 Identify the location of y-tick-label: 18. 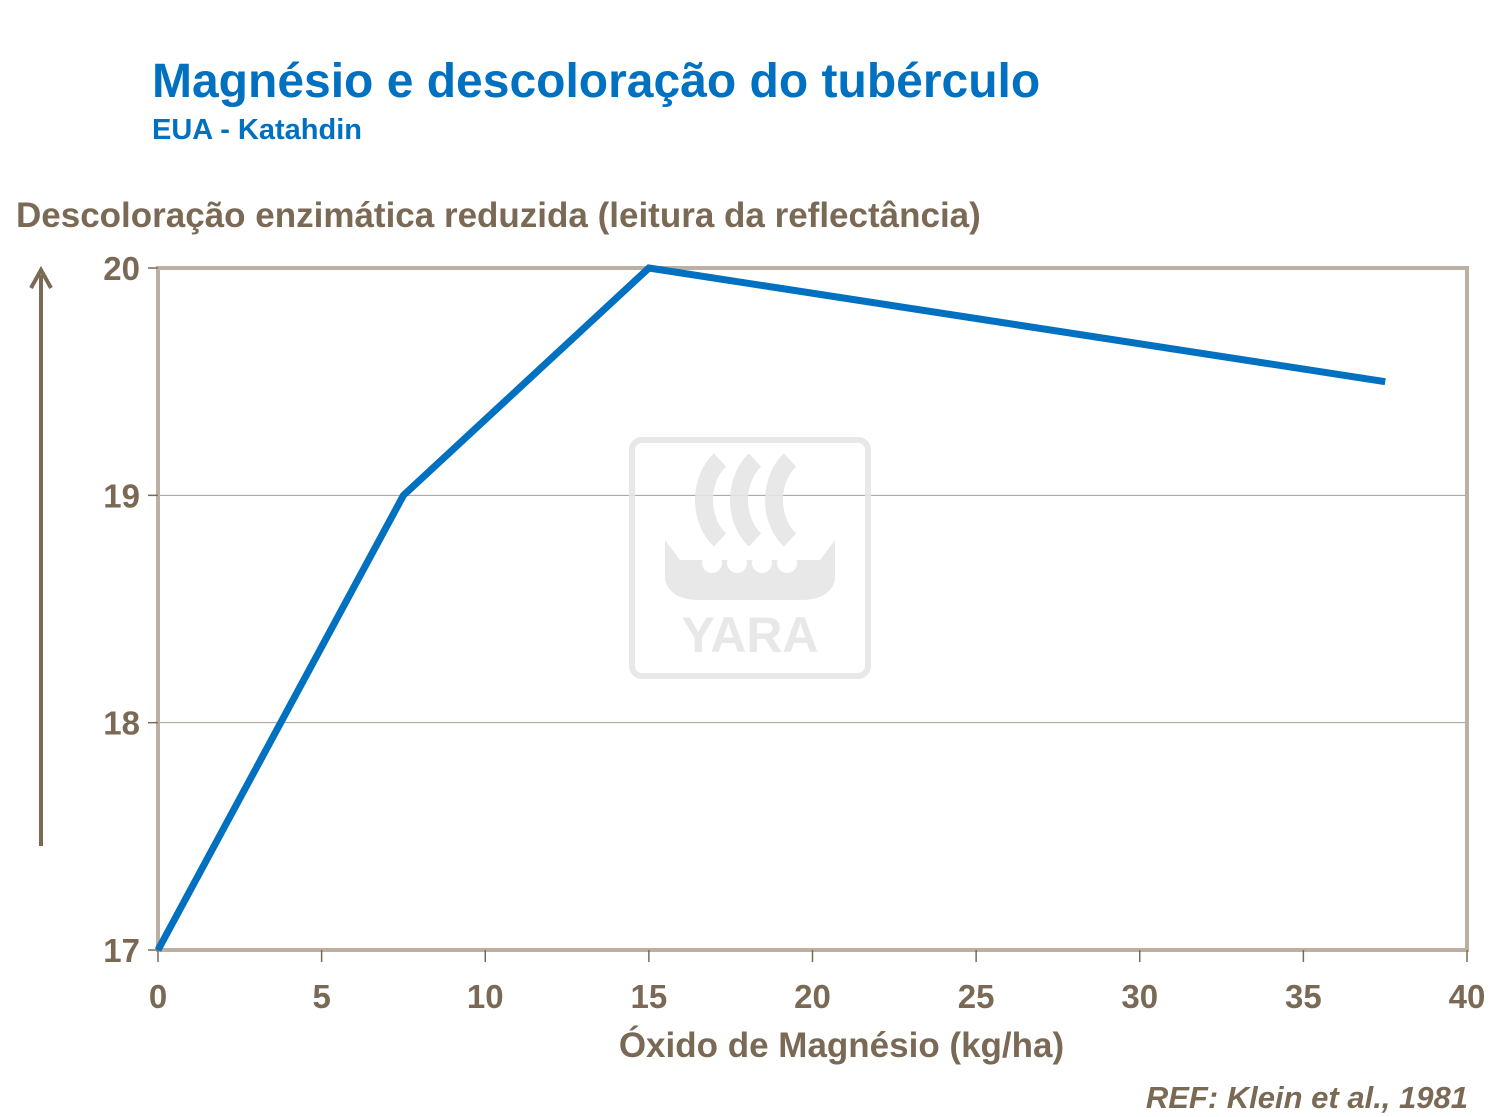
(121, 723).